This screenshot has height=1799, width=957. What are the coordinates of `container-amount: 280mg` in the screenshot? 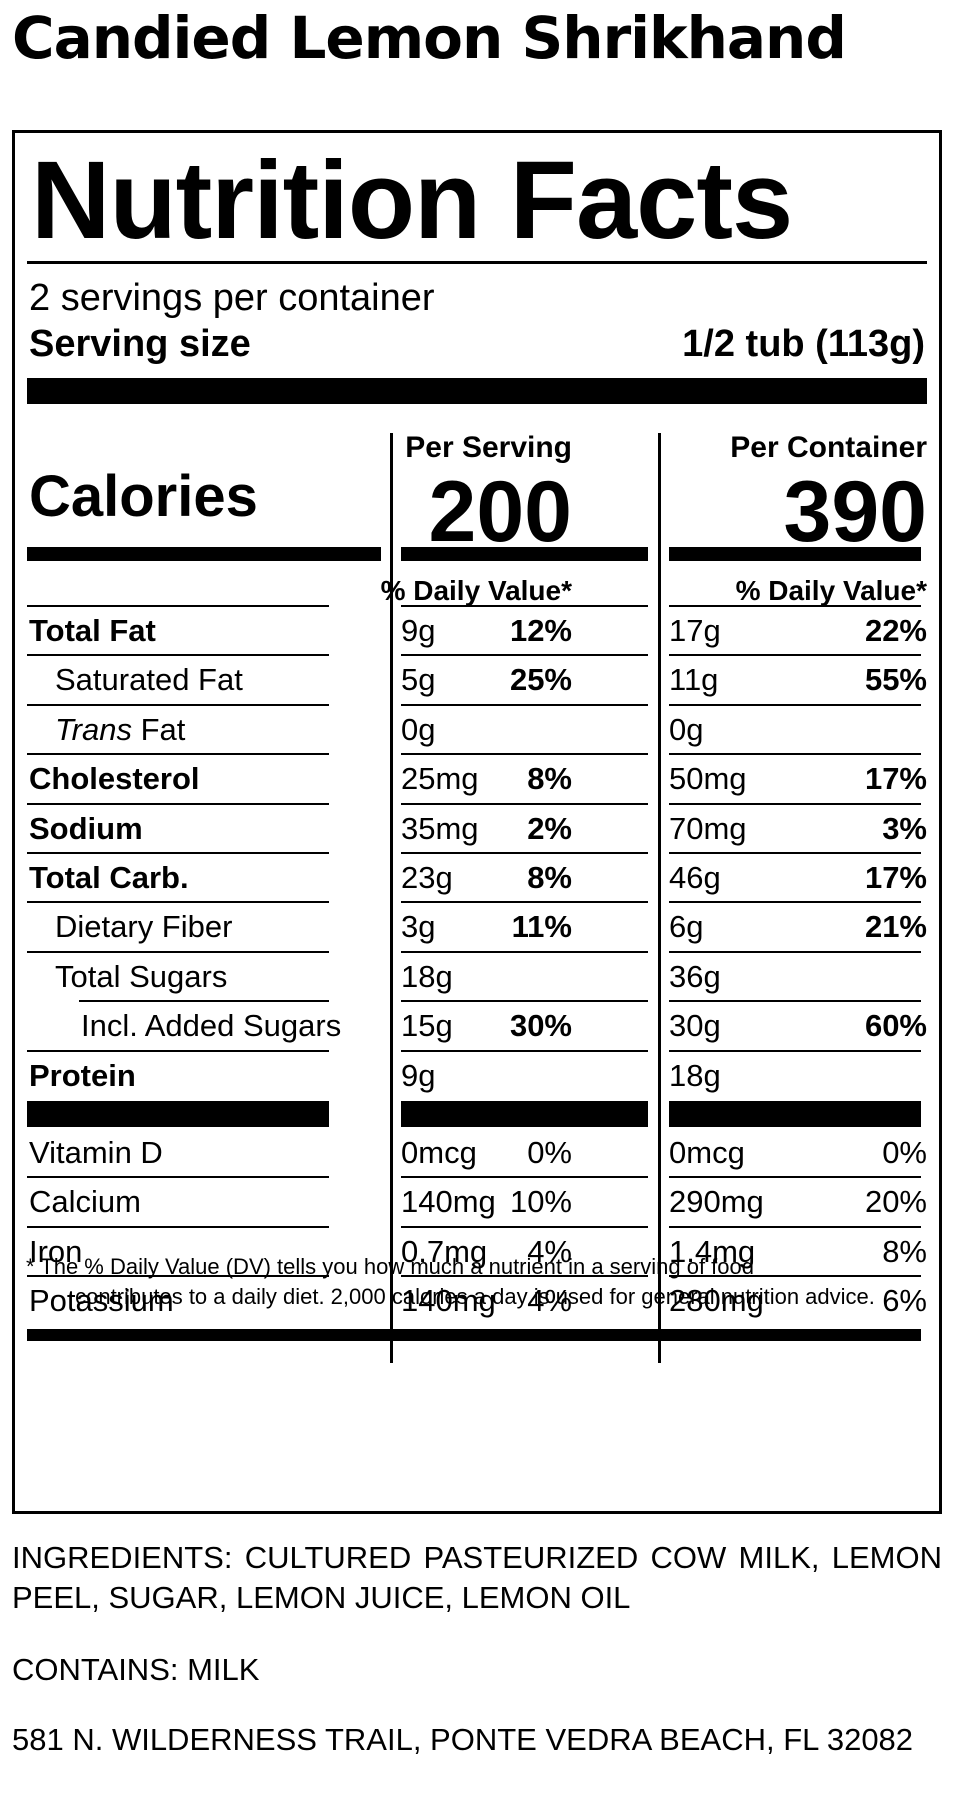 It's located at (716, 1301).